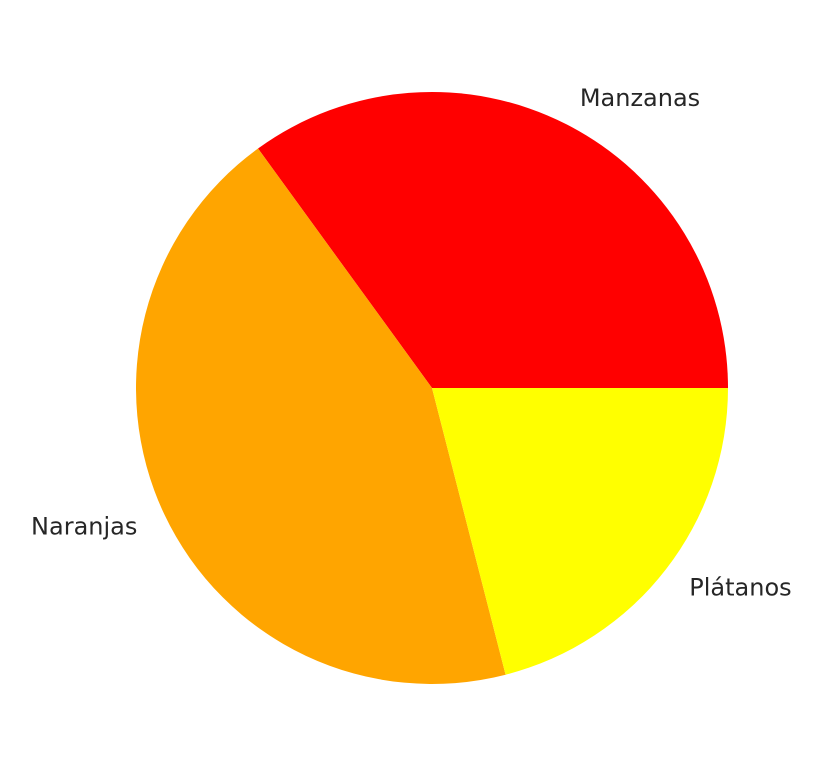  I want to click on pie-slice-plátanos, so click(580, 531).